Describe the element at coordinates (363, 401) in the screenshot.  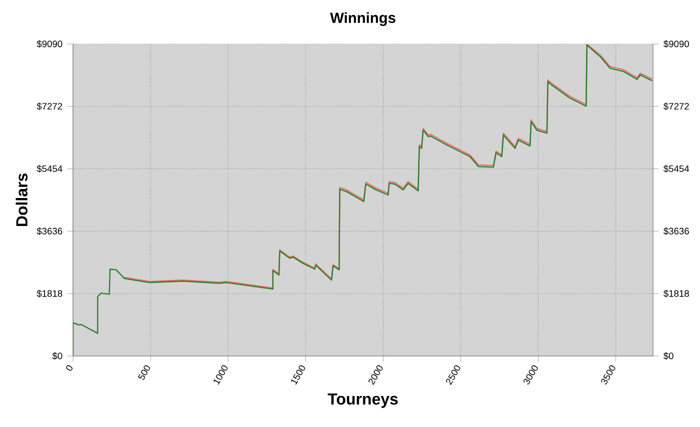
I see `x-axis-title: Tourneys` at that location.